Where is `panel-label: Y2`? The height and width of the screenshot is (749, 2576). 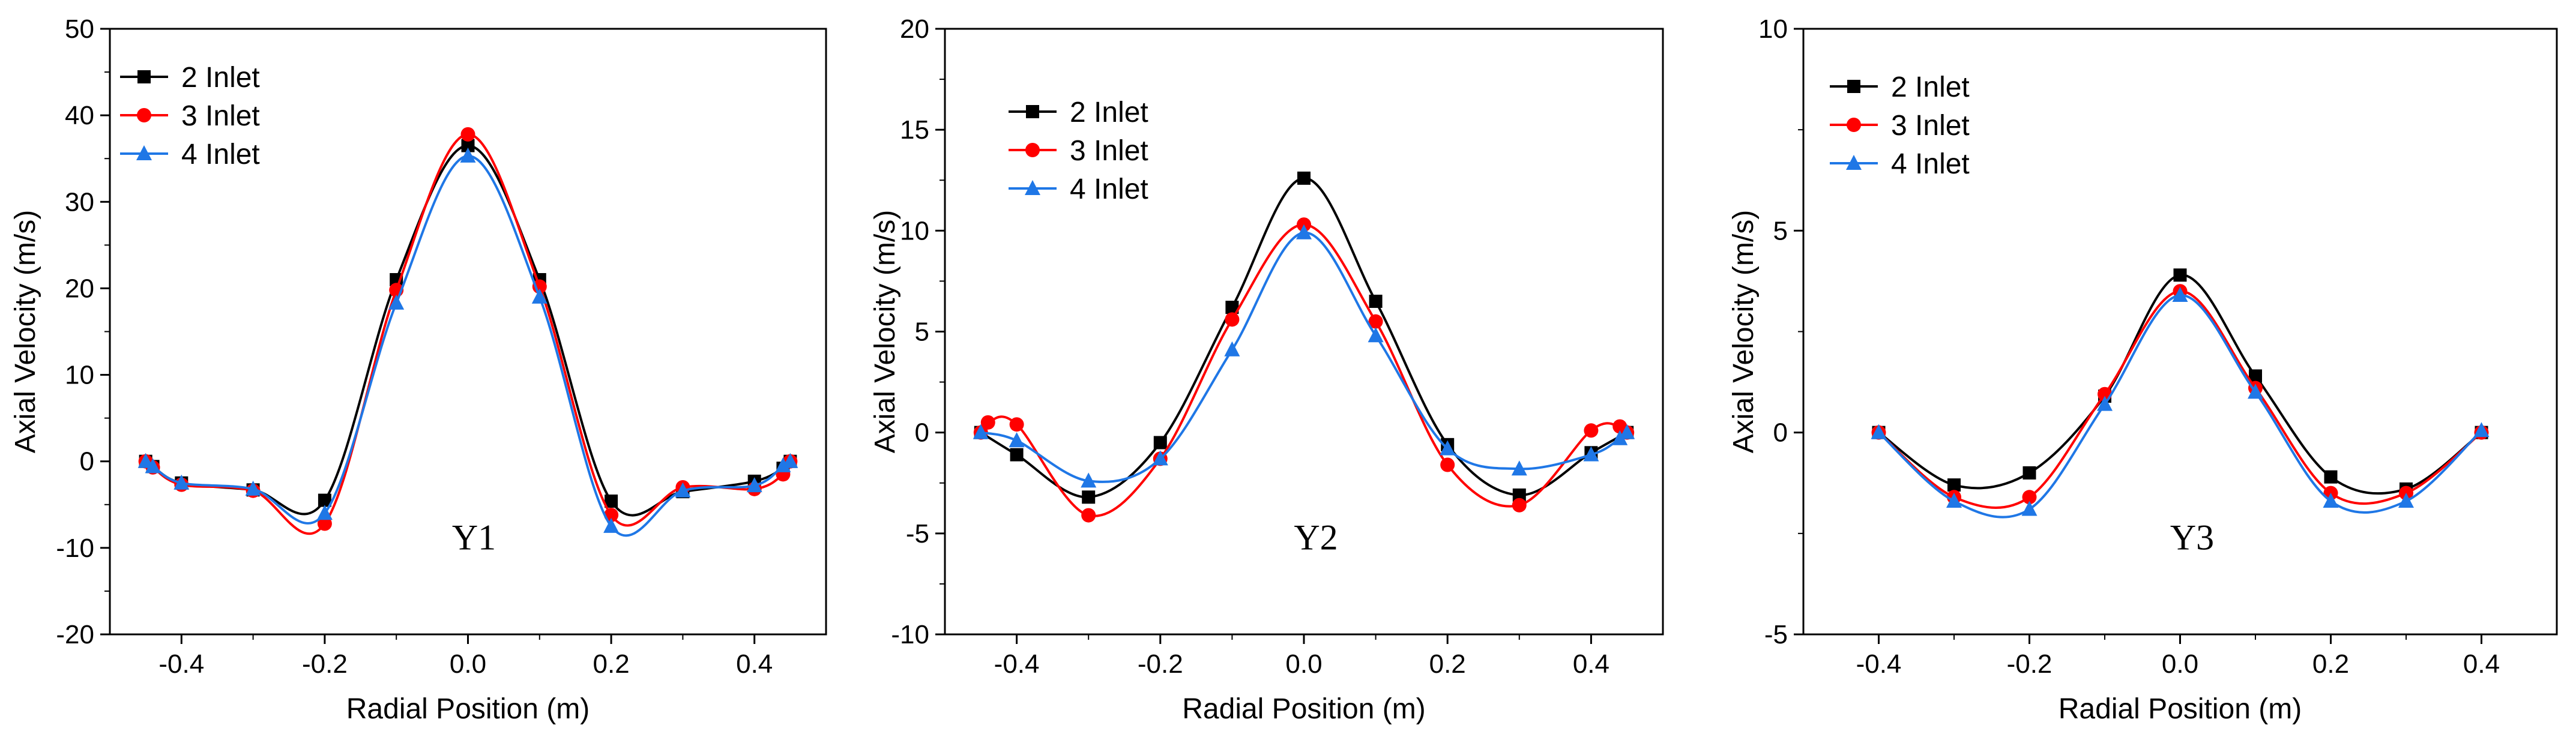
panel-label: Y2 is located at coordinates (1316, 538).